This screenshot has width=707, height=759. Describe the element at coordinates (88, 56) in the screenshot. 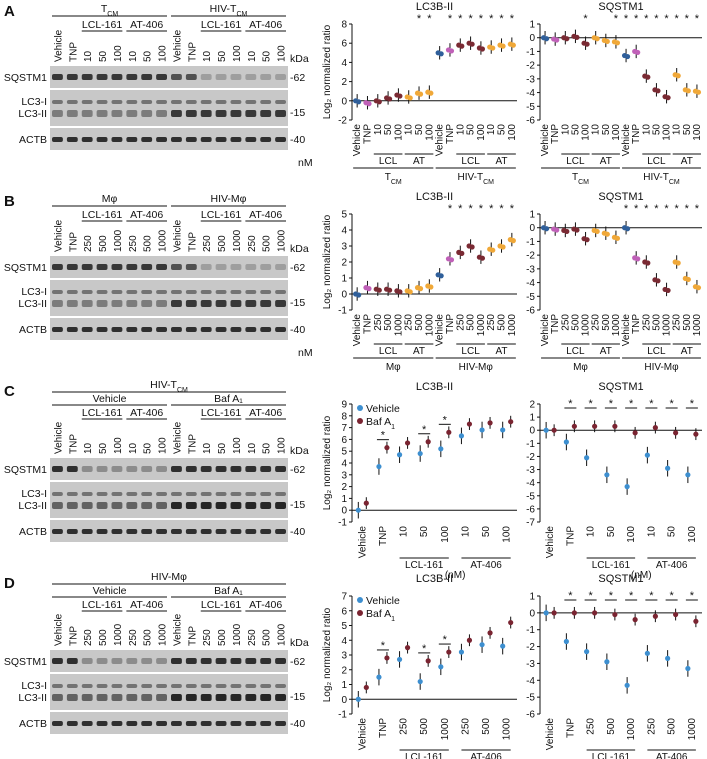

I see `lane-label: 10` at that location.